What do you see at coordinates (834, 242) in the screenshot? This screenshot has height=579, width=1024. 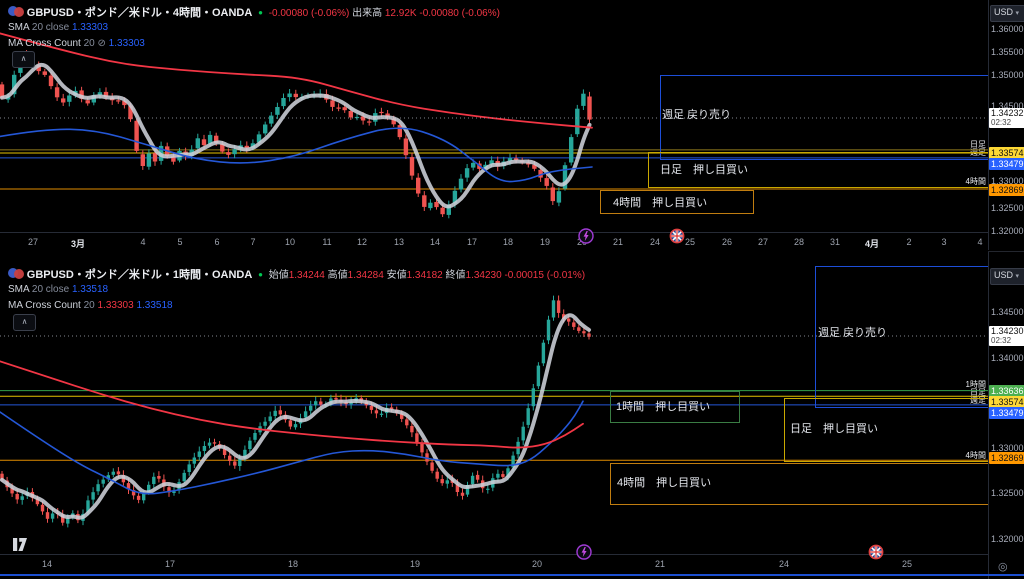 I see `time-label: 31` at bounding box center [834, 242].